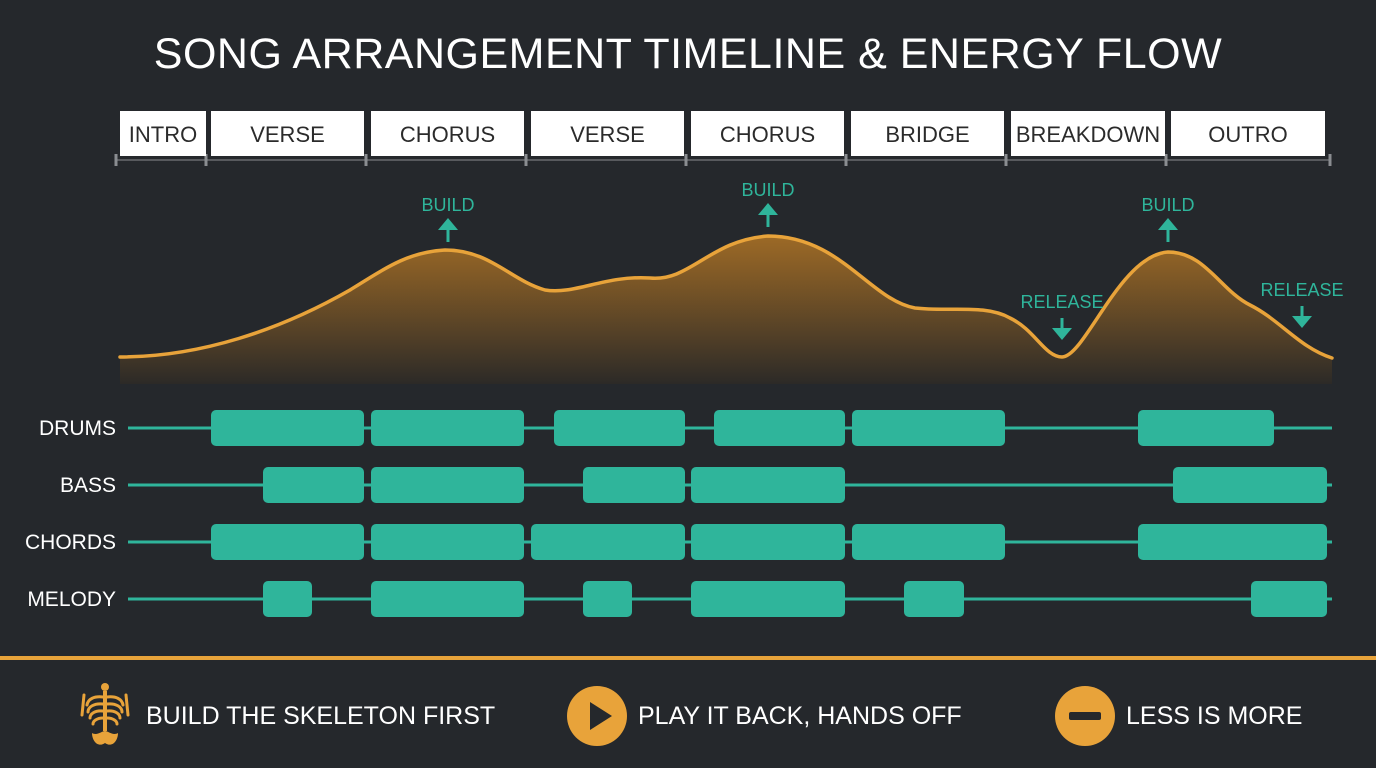 The image size is (1376, 768). I want to click on track-label-melody: MELODY, so click(71, 599).